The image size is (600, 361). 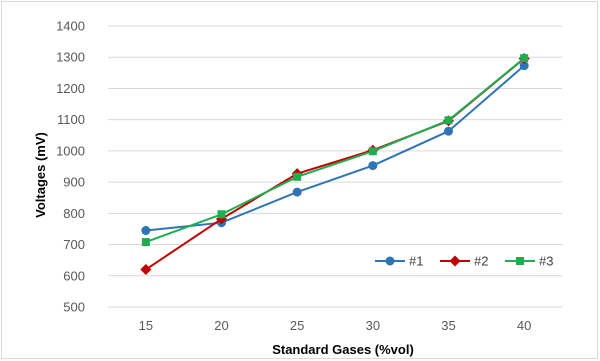 I want to click on y-axis-ticks: 500 600 700 800 900 1000 1100 1200 1300 1400, so click(x=70, y=167).